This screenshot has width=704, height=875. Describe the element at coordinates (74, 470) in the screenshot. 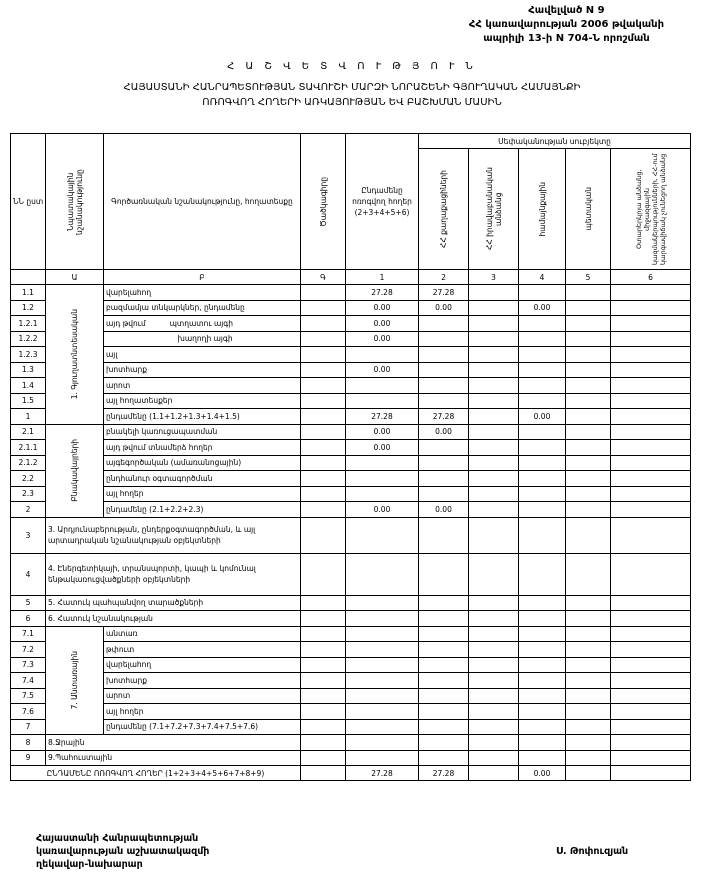

I see `row-group-label: Բնակավայրերի` at that location.